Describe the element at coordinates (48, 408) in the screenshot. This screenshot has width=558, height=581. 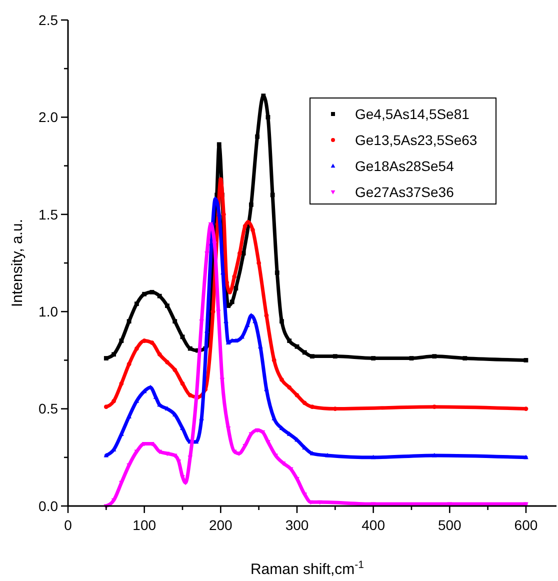
I see `y-tick-label: 0.5` at that location.